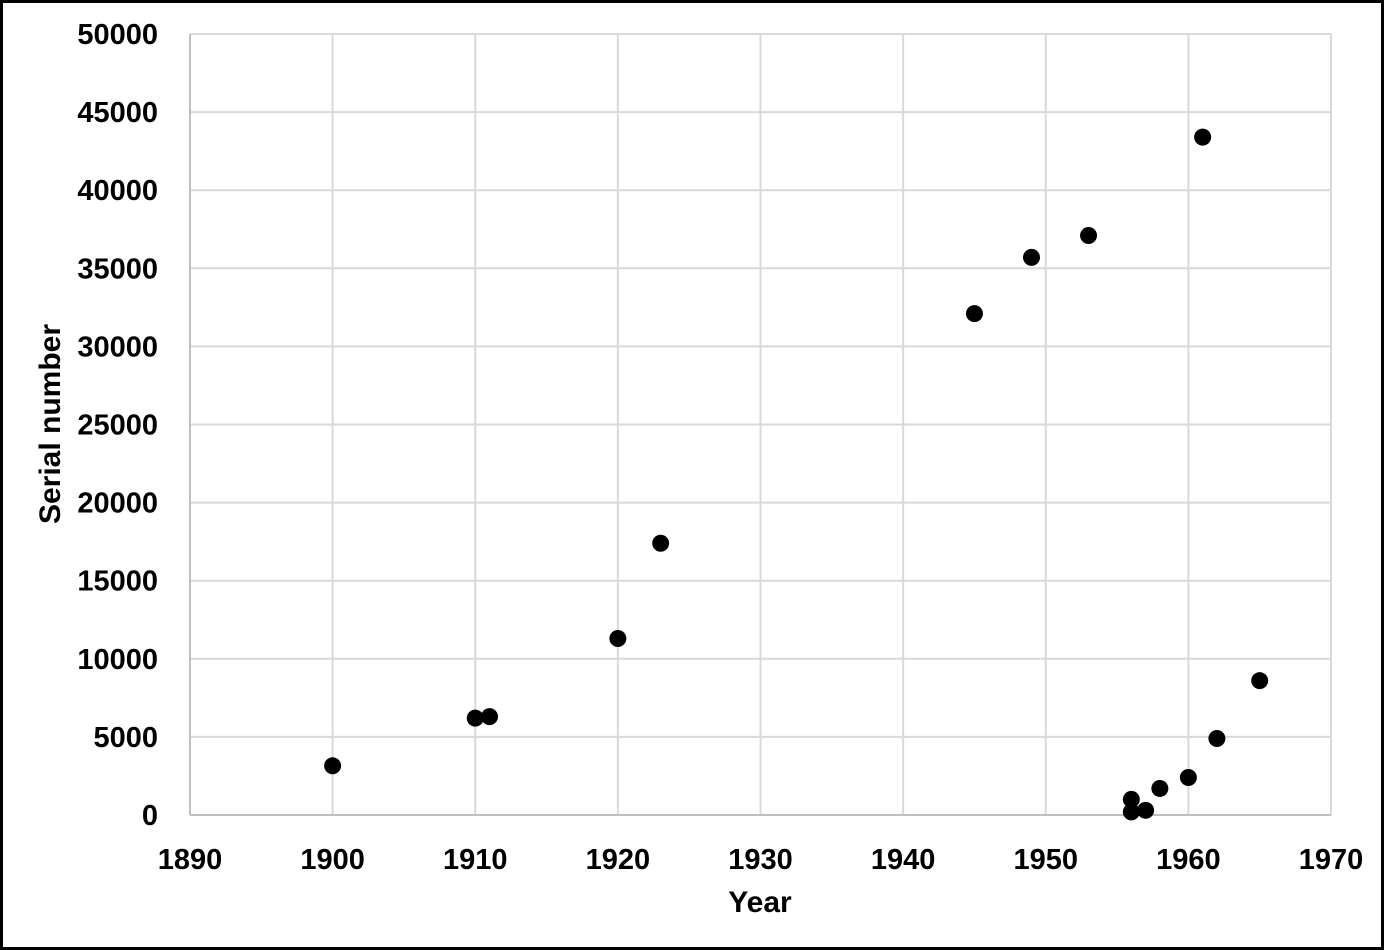 The image size is (1384, 950). I want to click on x-tick-labels: 1890 1900 1910 1920 1930 1940 1950 1960 1970, so click(761, 860).